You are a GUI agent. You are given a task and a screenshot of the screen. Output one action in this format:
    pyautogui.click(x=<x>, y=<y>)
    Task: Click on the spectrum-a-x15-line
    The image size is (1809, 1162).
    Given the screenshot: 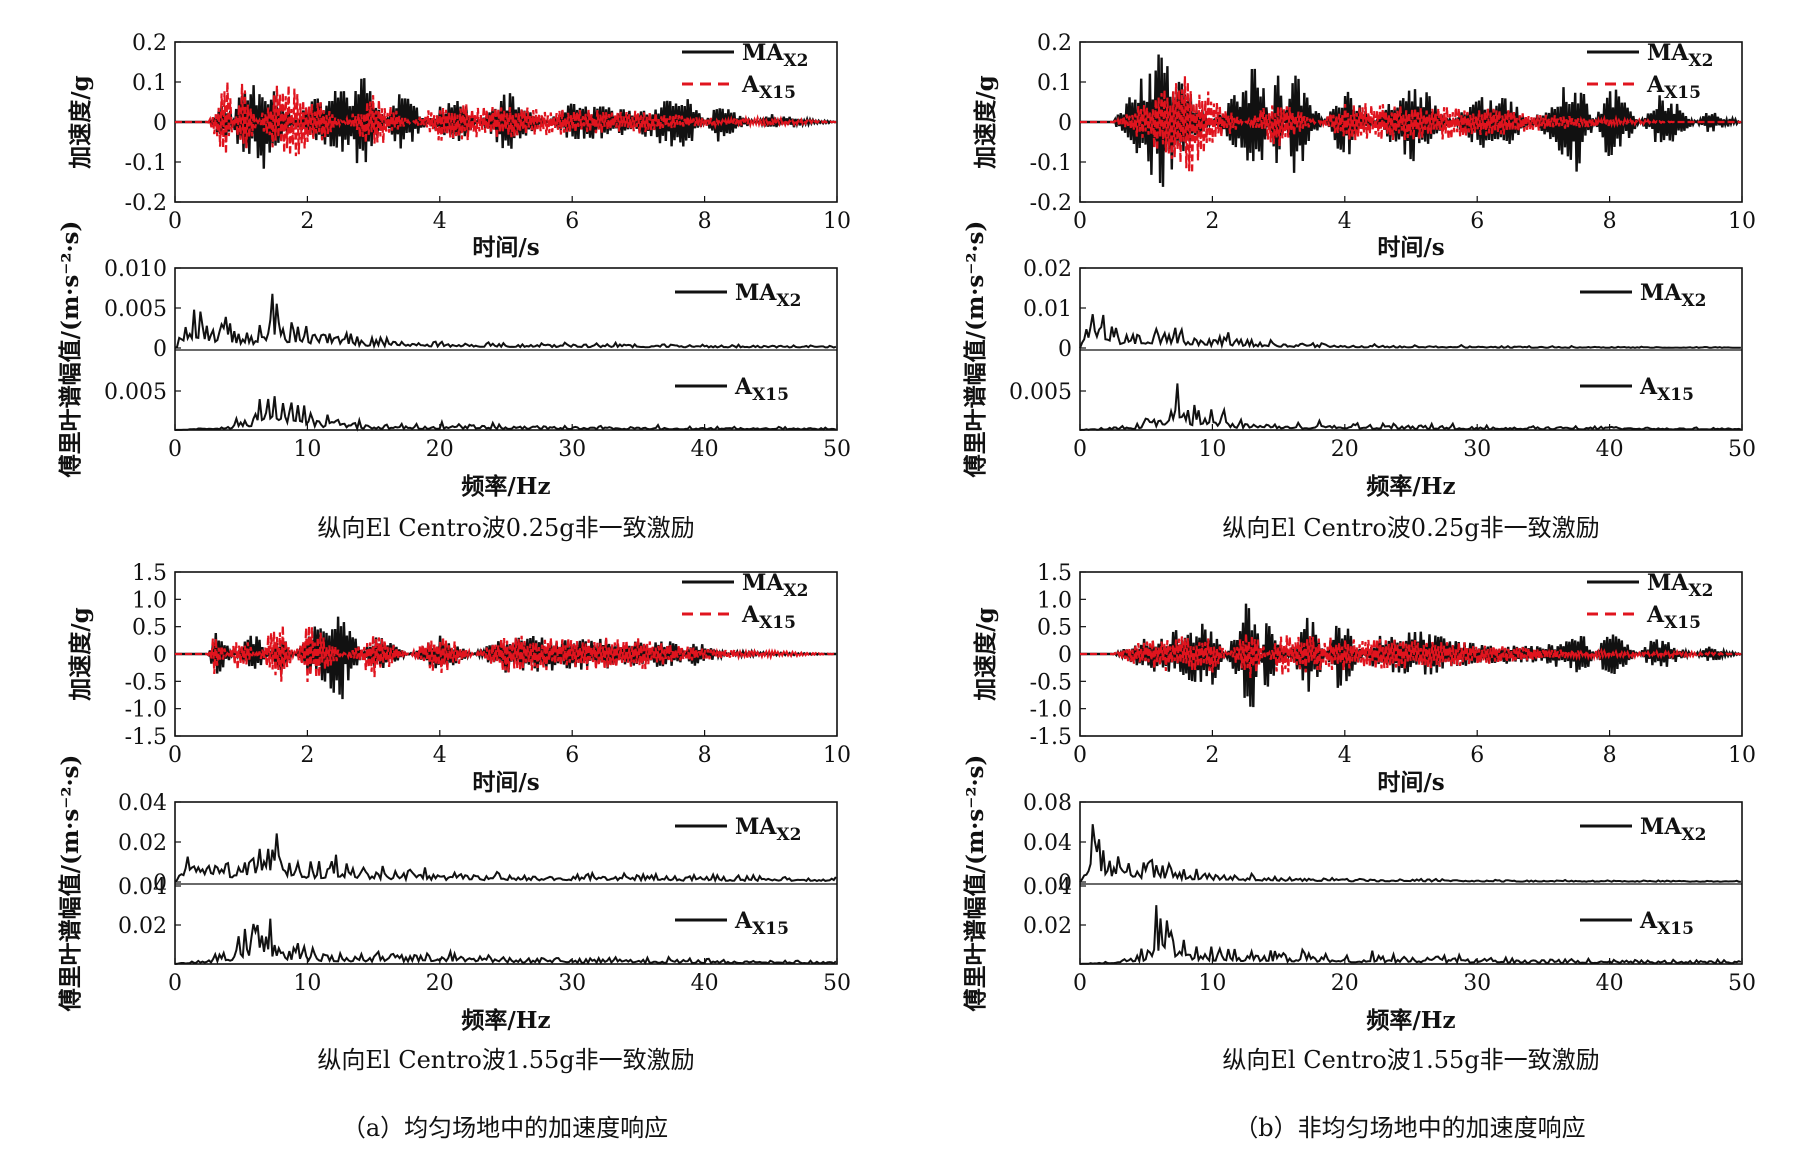 What is the action you would take?
    pyautogui.click(x=1410, y=407)
    